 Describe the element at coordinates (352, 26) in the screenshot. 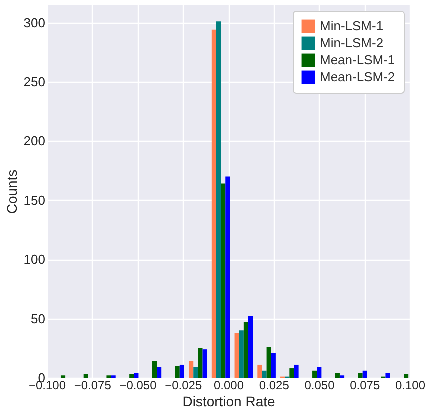

I see `legend-label: Min-LSM-1` at that location.